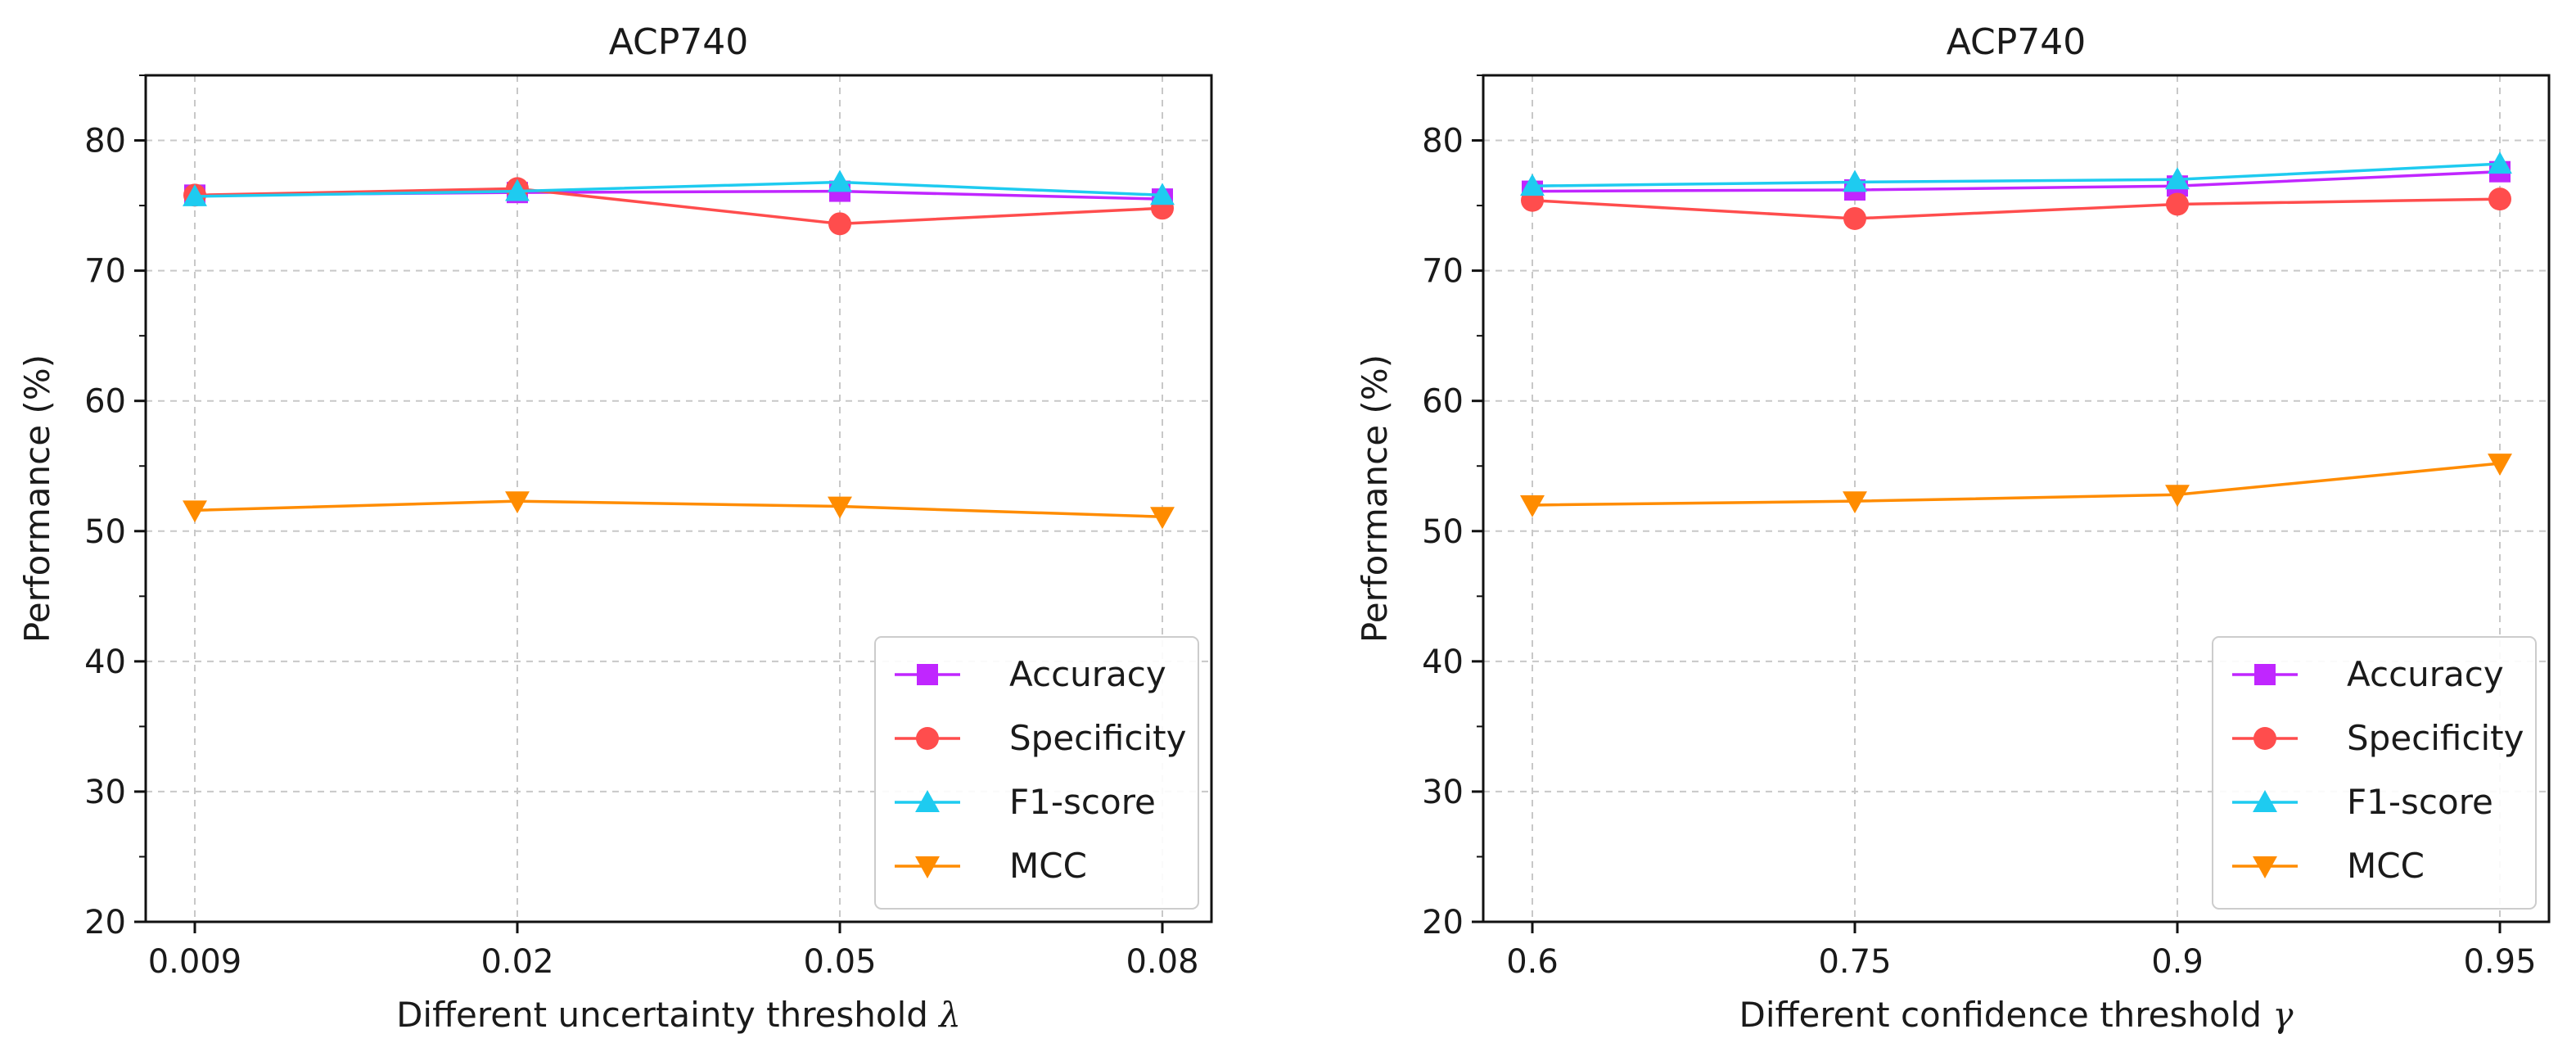 Image resolution: width=2576 pixels, height=1061 pixels. I want to click on series-line-accuracy, so click(2016, 181).